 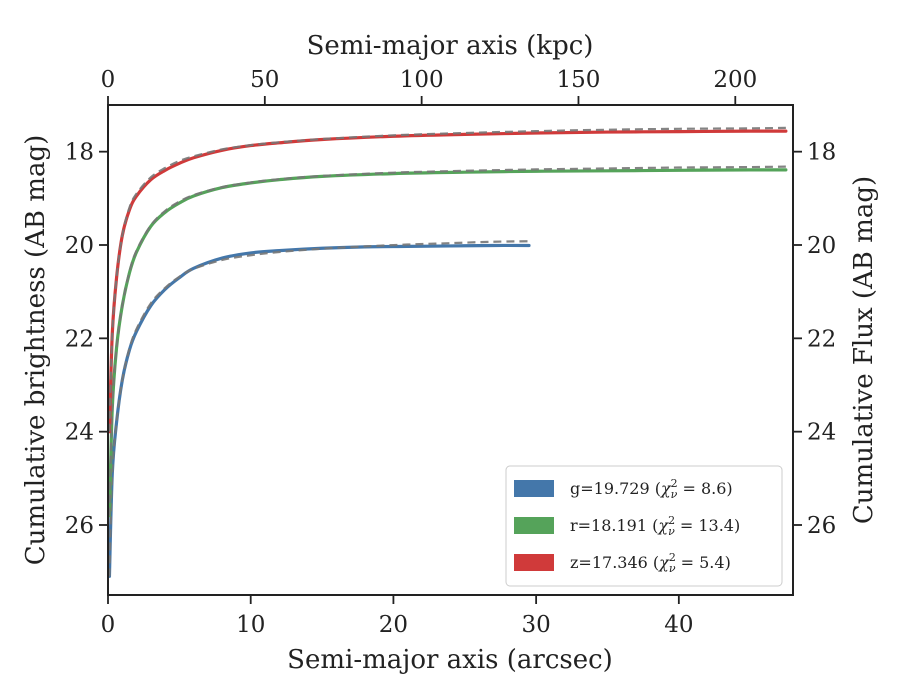 I want to click on y2-tick-label: 26, so click(x=821, y=526).